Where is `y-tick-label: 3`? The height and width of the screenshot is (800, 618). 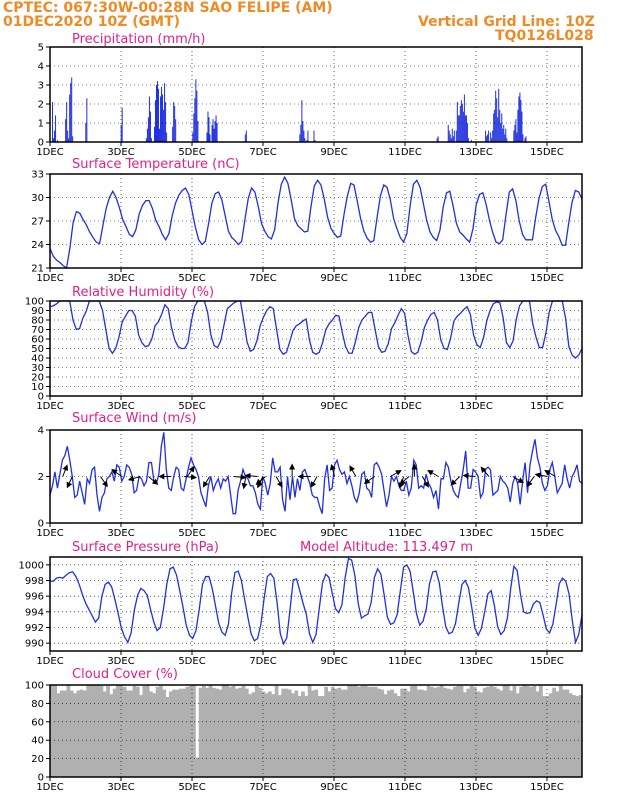 y-tick-label: 3 is located at coordinates (41, 86).